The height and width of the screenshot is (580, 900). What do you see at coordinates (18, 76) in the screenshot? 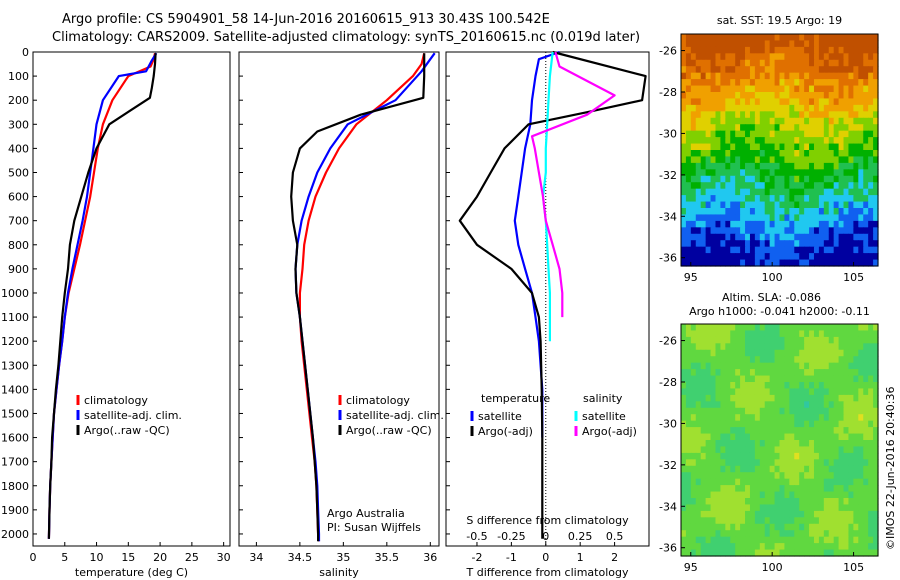
I see `depth-tick-label: 100` at bounding box center [18, 76].